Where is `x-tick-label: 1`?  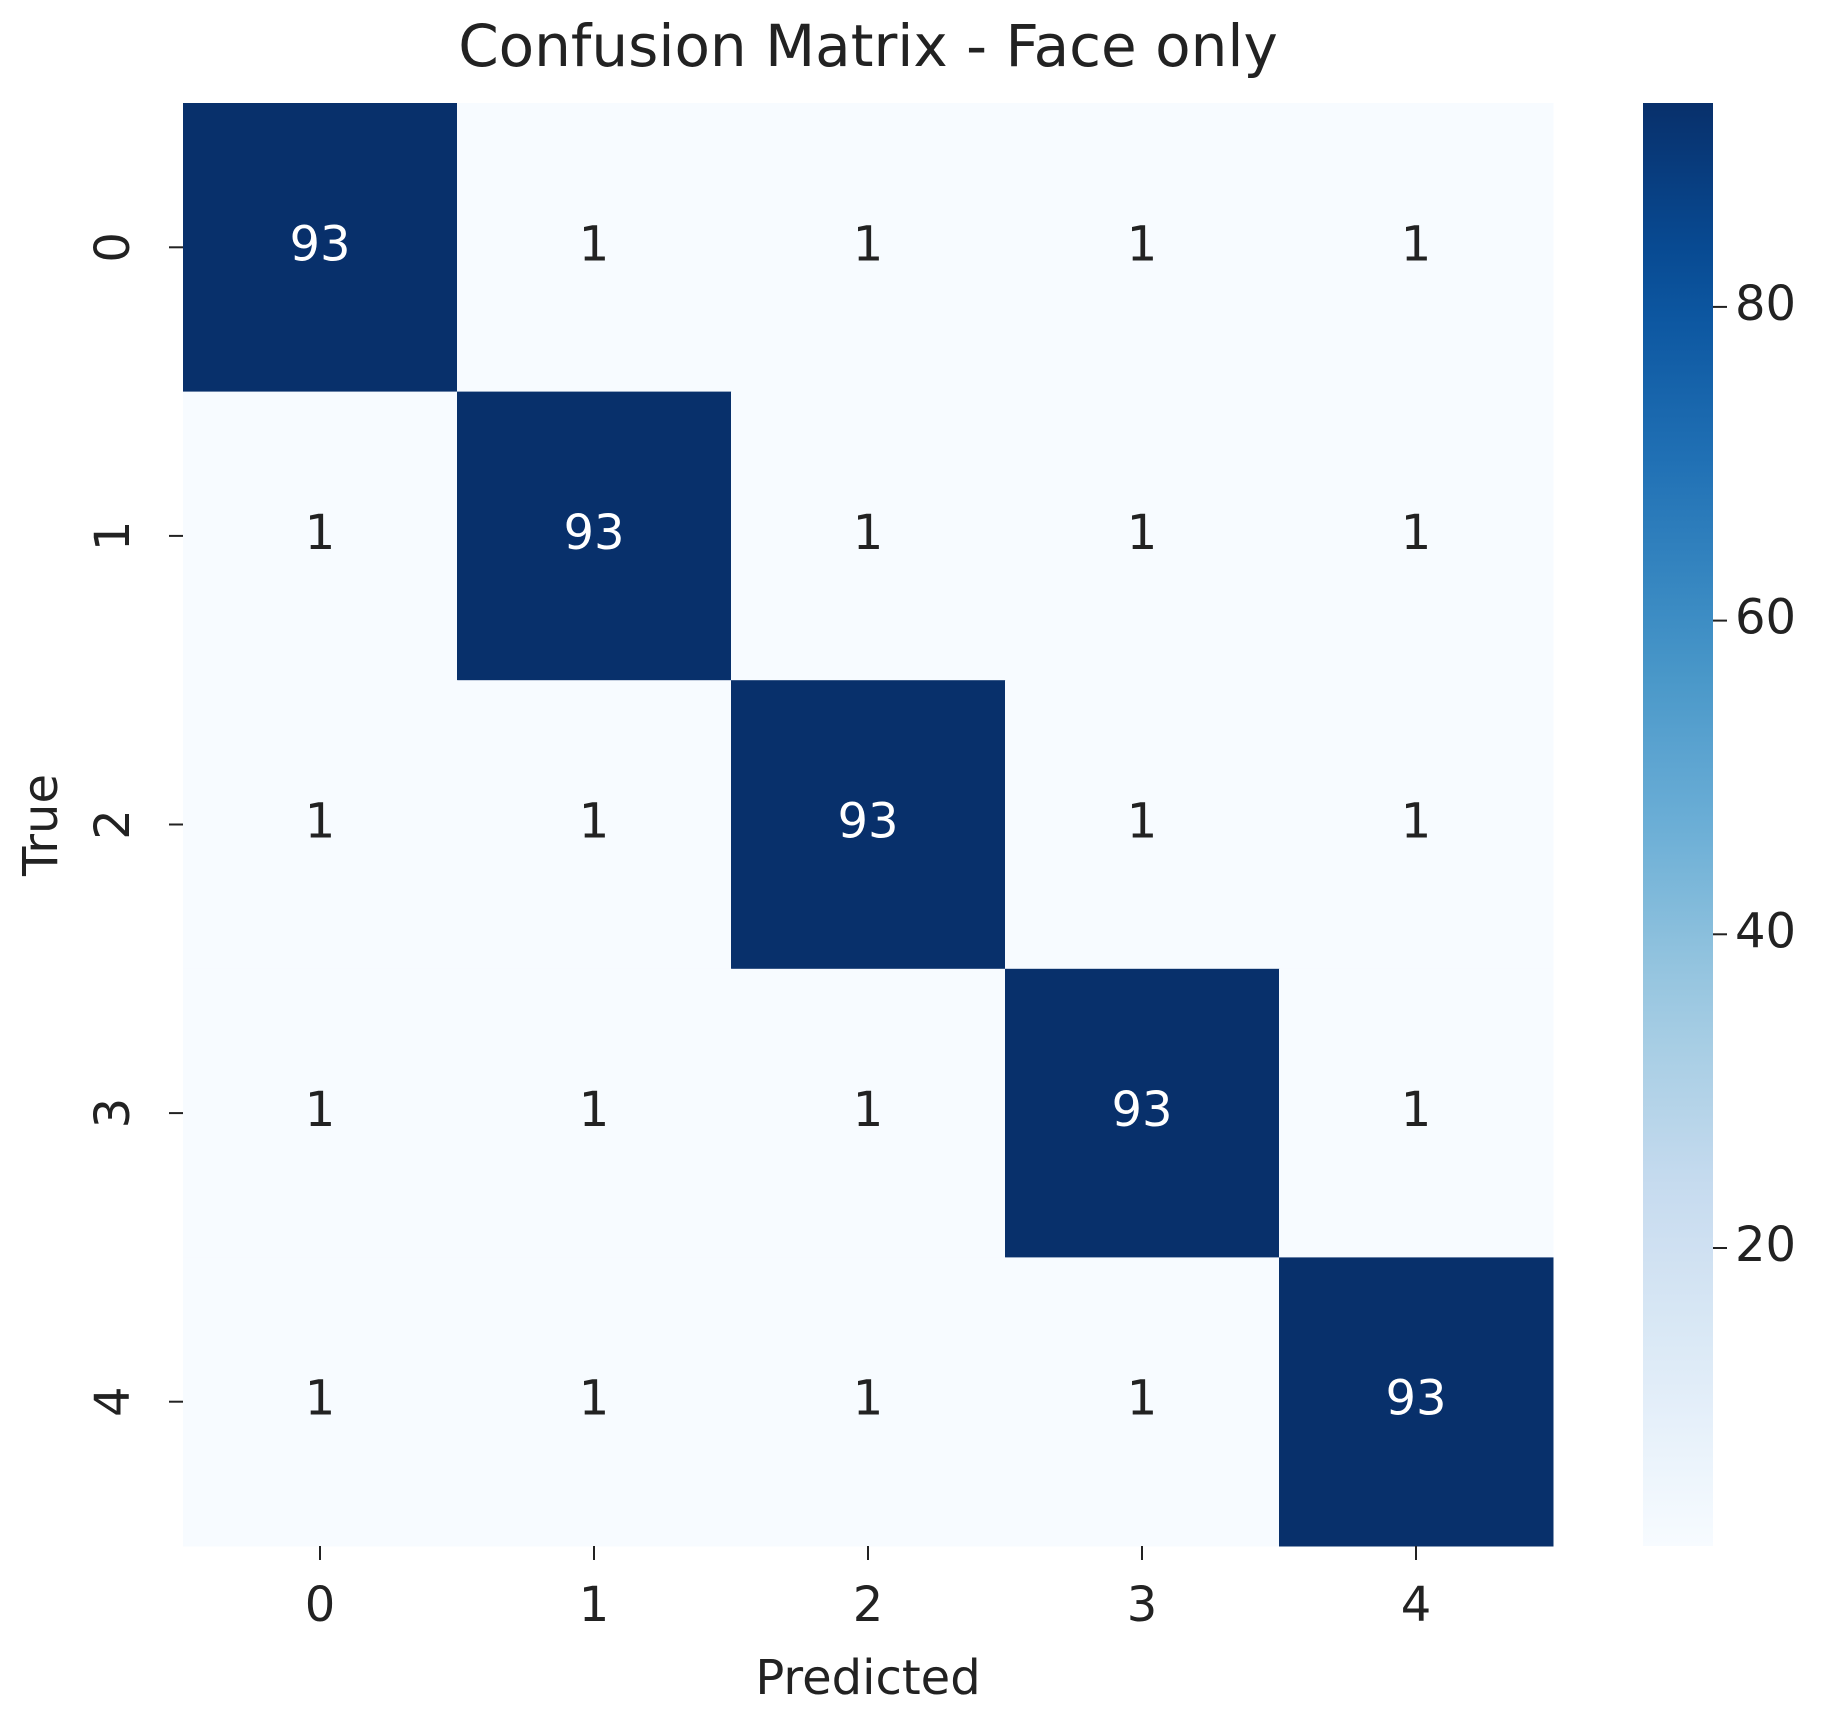
x-tick-label: 1 is located at coordinates (594, 1605).